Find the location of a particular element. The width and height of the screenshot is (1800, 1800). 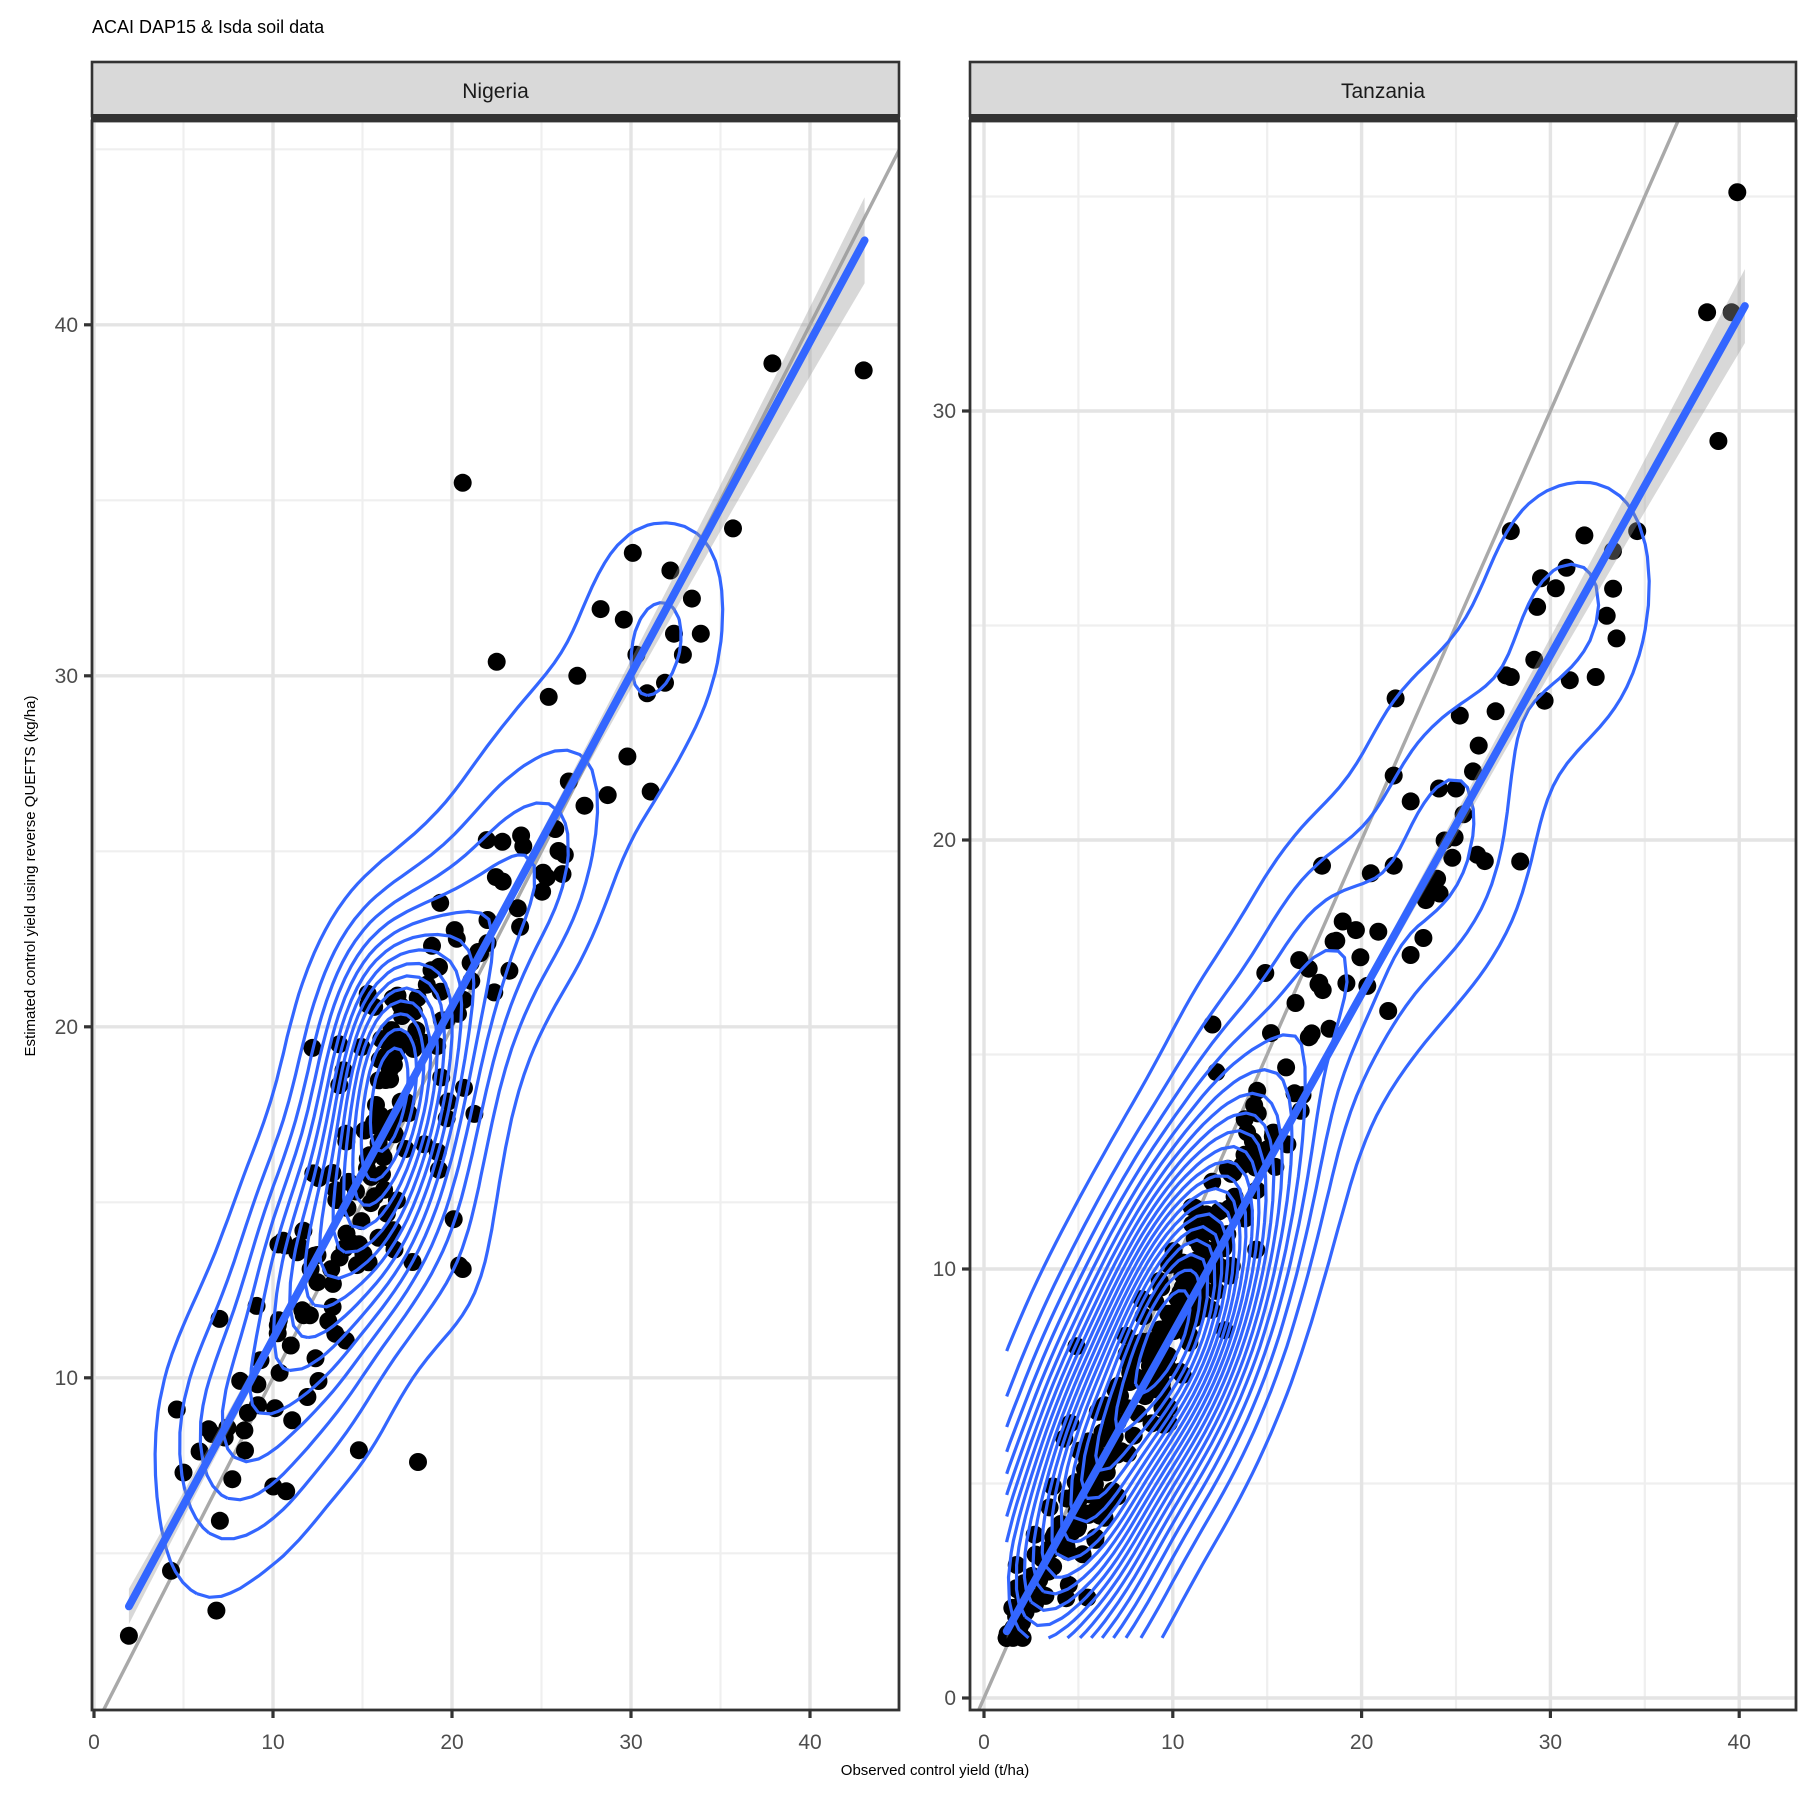

svg-text: Nigeria is located at coordinates (495, 91).